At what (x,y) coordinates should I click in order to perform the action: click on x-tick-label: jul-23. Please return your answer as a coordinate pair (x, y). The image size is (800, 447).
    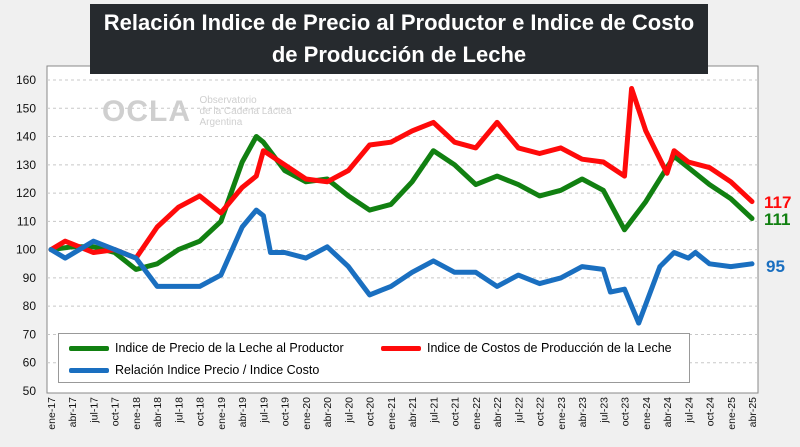
    Looking at the image, I should click on (604, 410).